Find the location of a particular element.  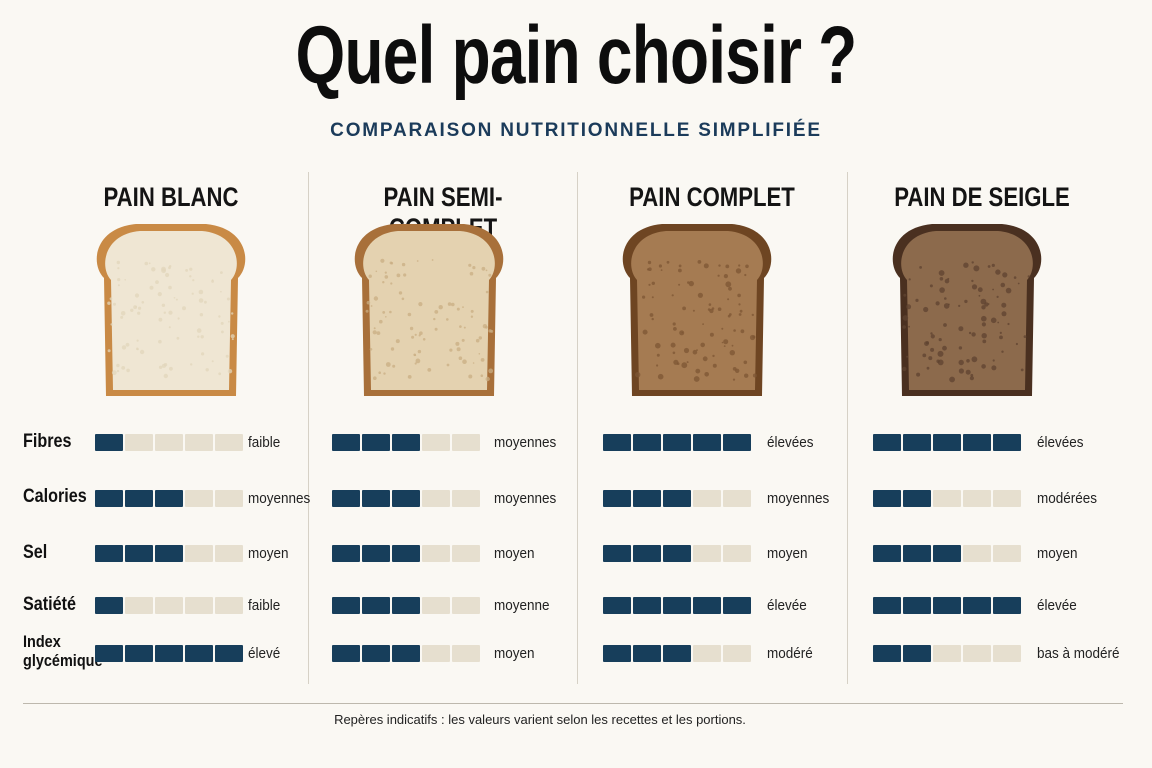

page-title: Quel pain choisir ? is located at coordinates (576, 55).